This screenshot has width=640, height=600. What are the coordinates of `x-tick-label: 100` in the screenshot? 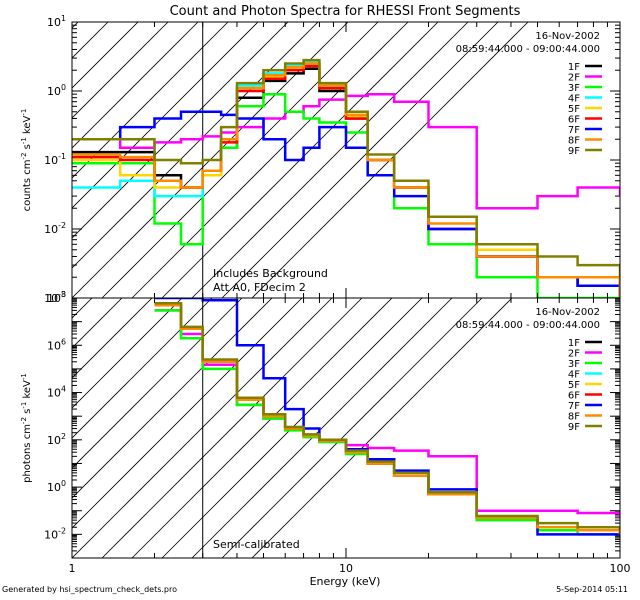 It's located at (620, 568).